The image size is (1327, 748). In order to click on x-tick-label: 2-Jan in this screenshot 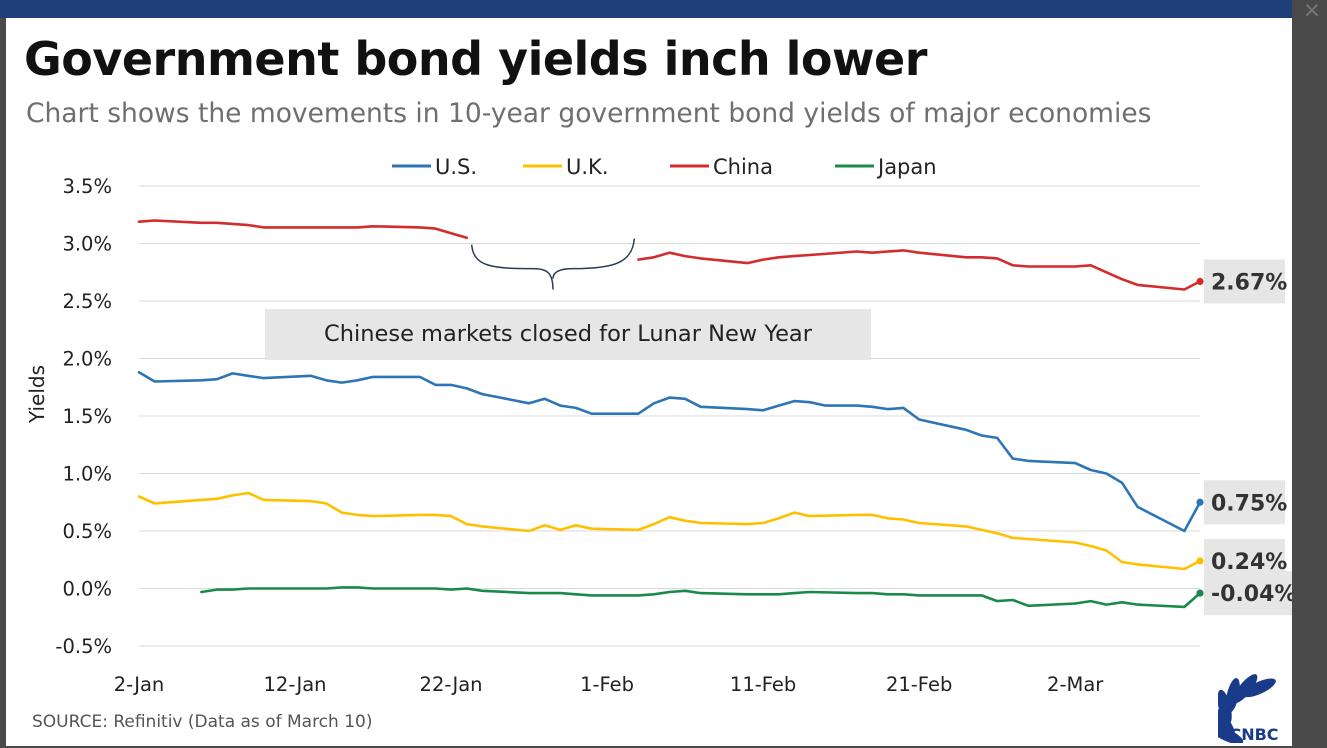, I will do `click(139, 684)`.